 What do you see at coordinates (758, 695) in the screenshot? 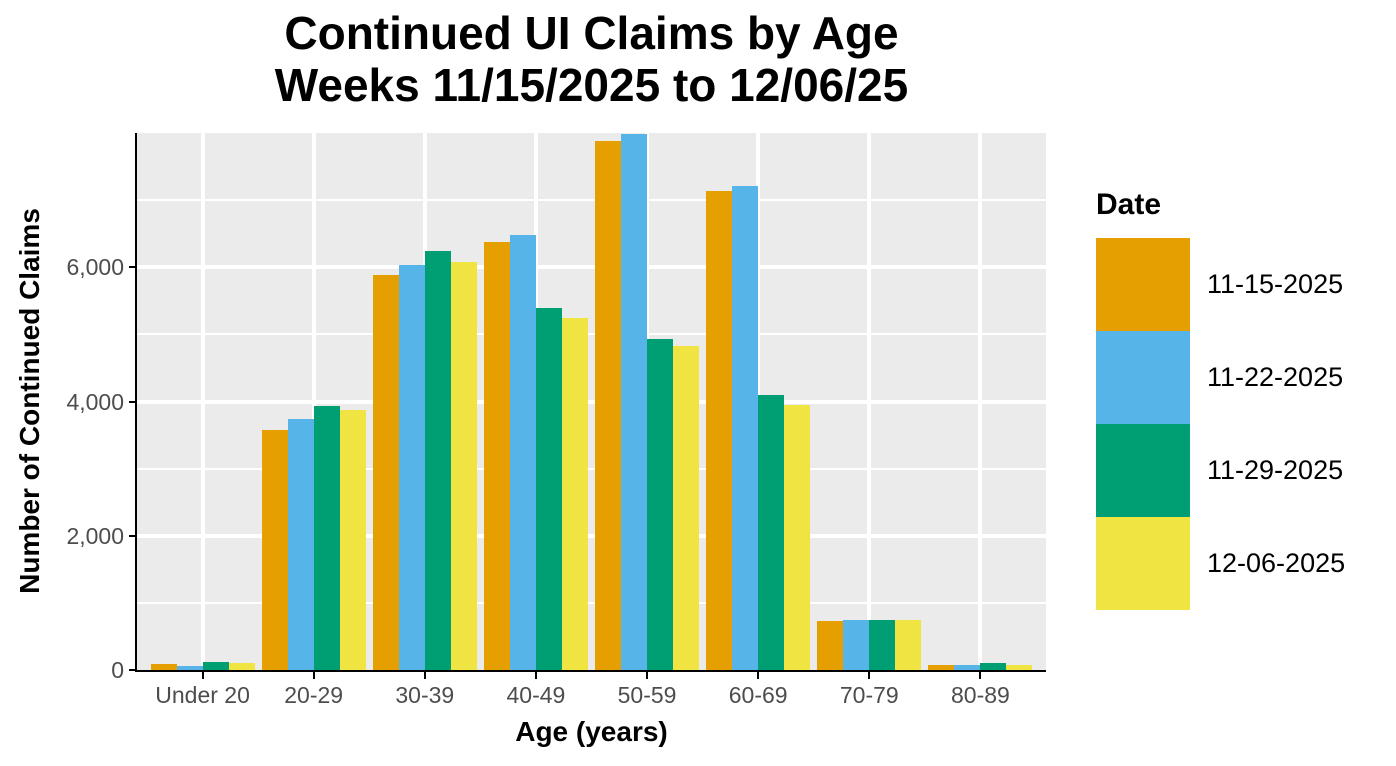
I see `x-tick-label-60-69: 60-69` at bounding box center [758, 695].